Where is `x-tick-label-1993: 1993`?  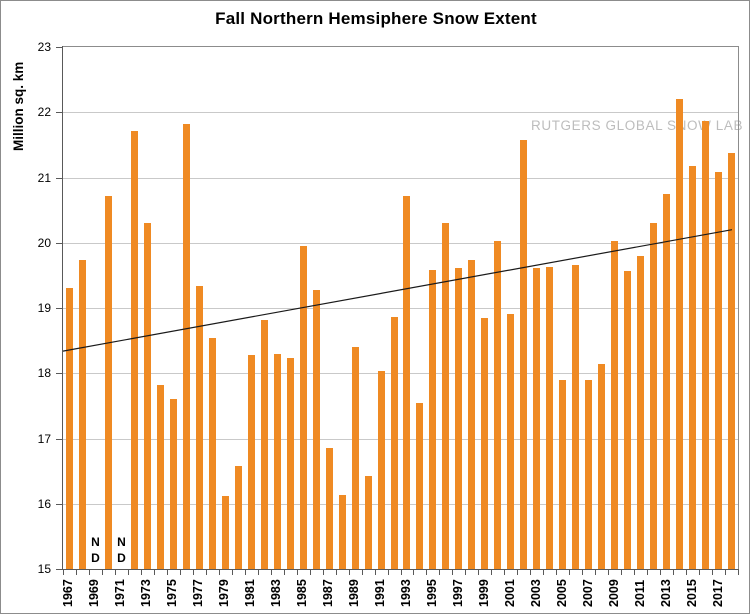 x-tick-label-1993: 1993 is located at coordinates (405, 593).